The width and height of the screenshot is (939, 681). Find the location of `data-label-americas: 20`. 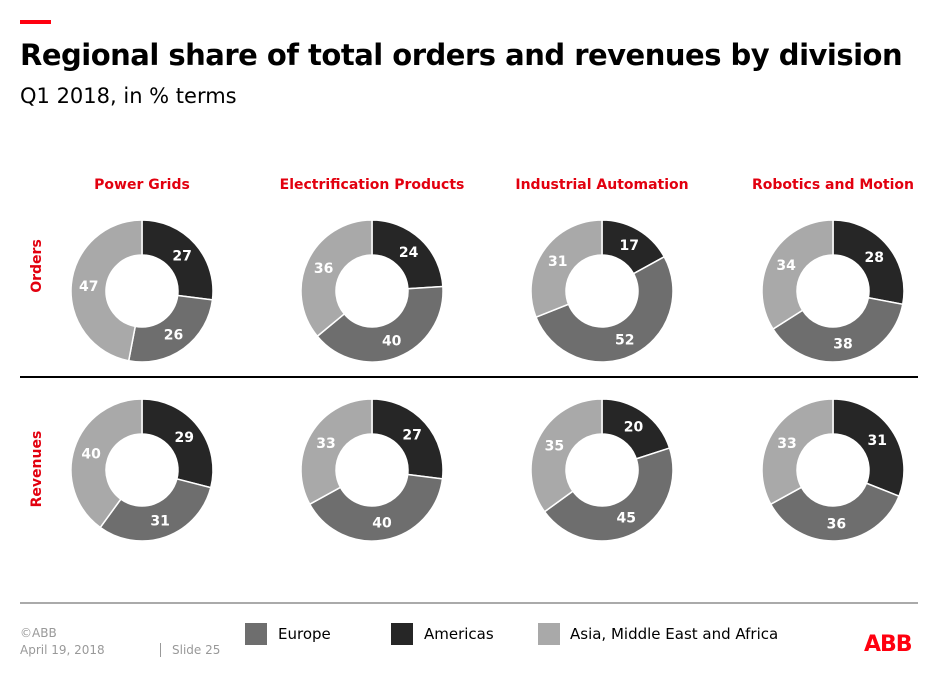

data-label-americas: 20 is located at coordinates (634, 428).